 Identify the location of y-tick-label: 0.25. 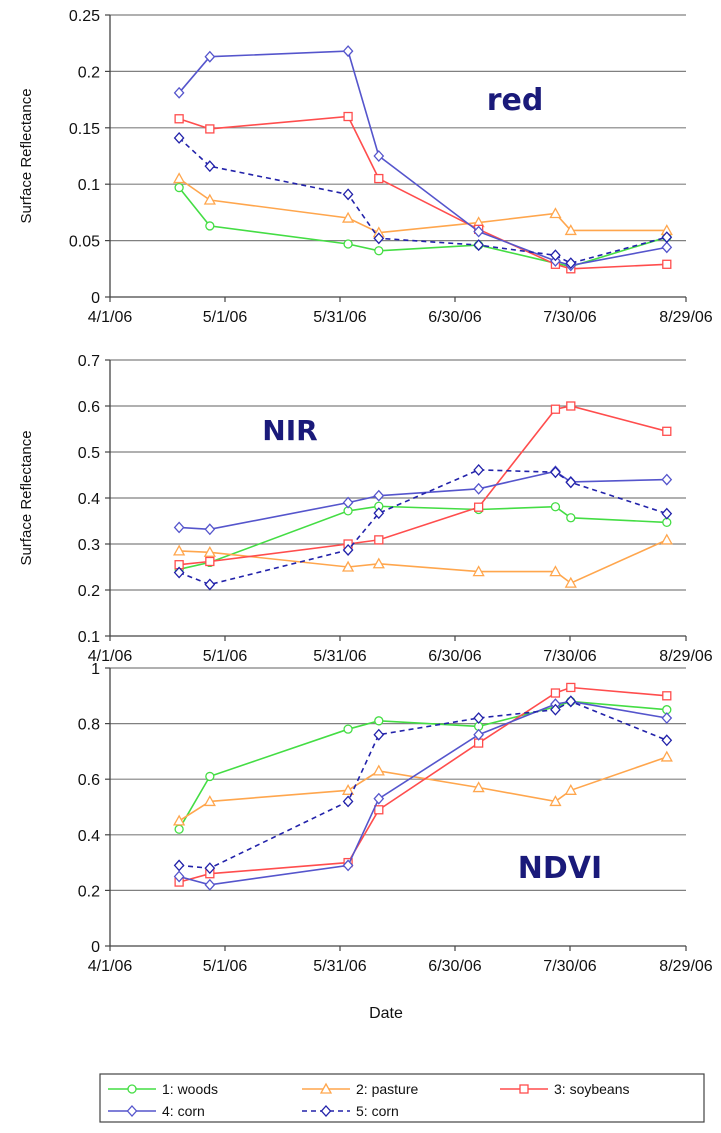
(84, 16).